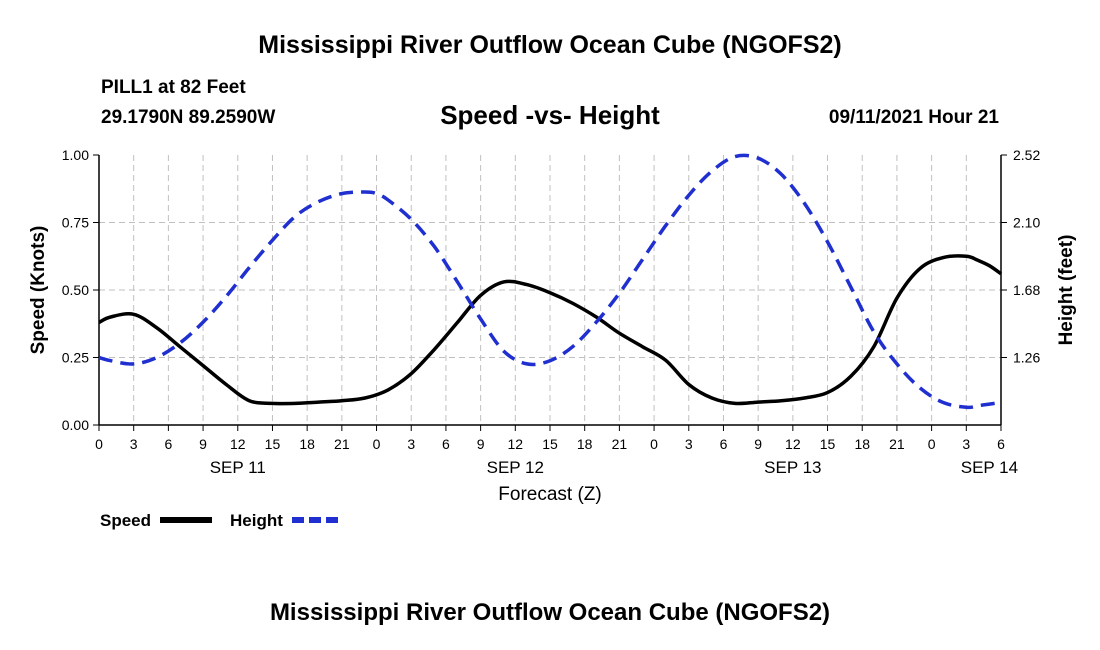  I want to click on timestamp: 09/11/2021 Hour 21, so click(913, 117).